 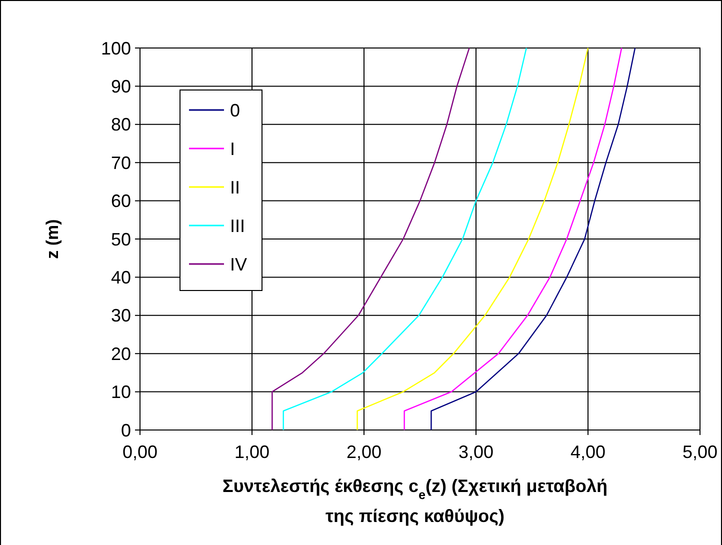 I want to click on y-tick-label: 60, so click(x=120, y=201).